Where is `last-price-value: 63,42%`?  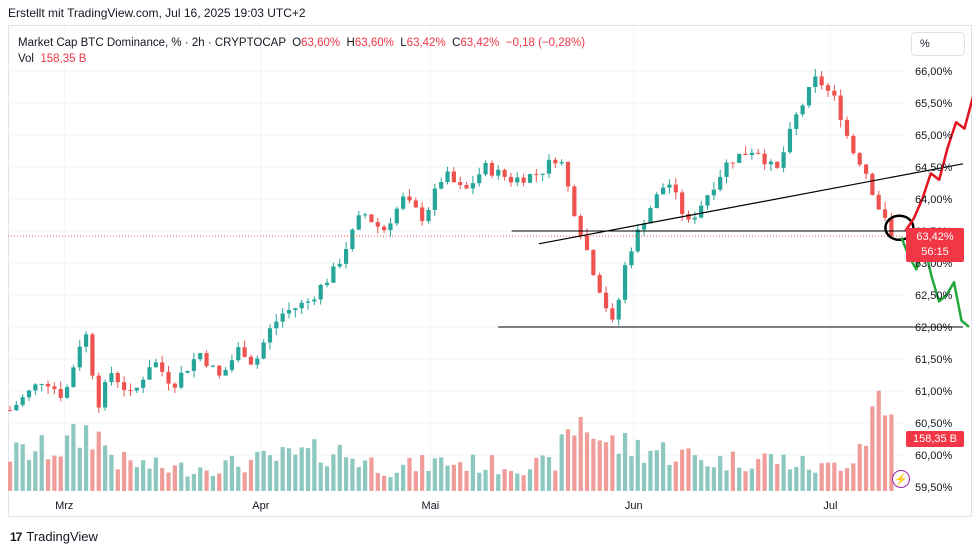 last-price-value: 63,42% is located at coordinates (935, 237).